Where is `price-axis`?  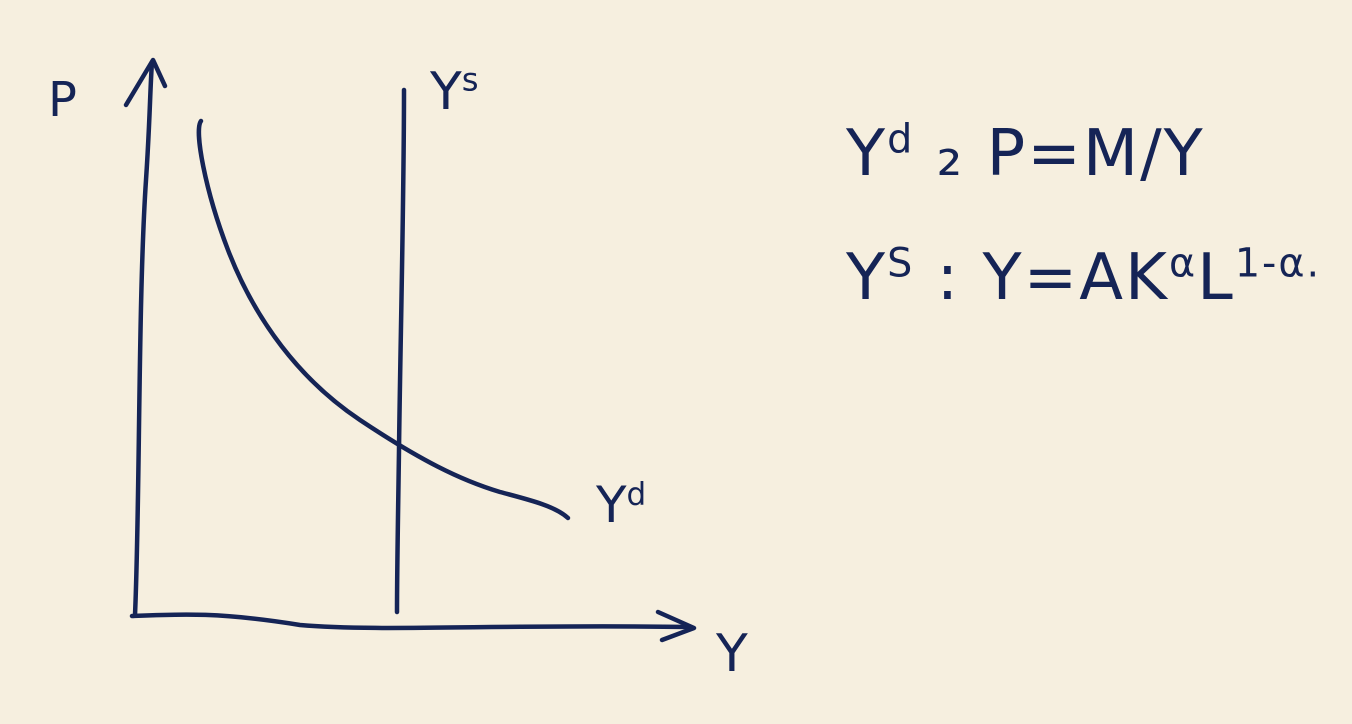 price-axis is located at coordinates (143, 338).